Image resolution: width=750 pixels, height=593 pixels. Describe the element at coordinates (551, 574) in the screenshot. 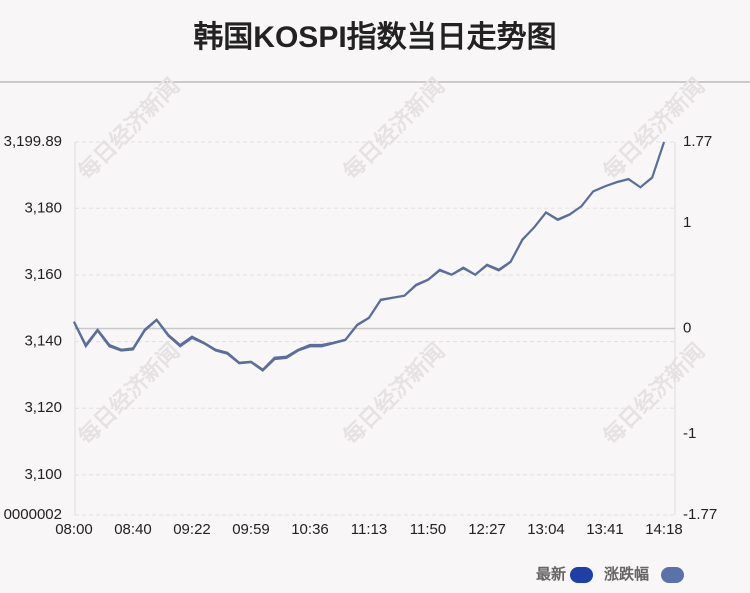

I see `legend-label: 最新` at that location.